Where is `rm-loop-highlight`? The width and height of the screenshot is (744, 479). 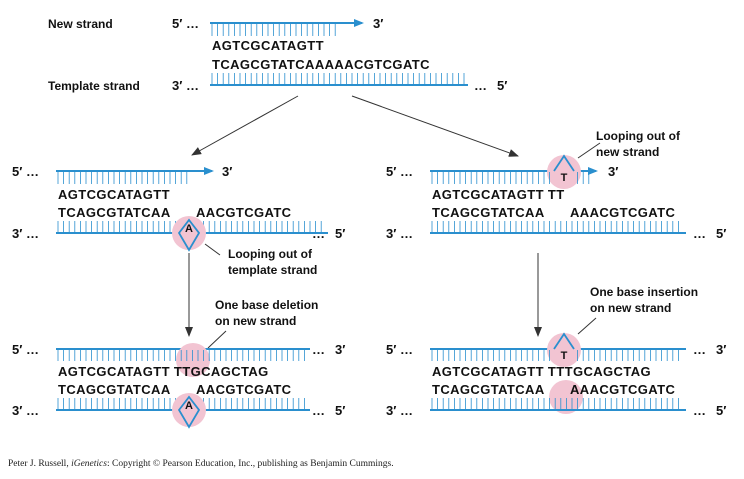
rm-loop-highlight is located at coordinates (564, 172).